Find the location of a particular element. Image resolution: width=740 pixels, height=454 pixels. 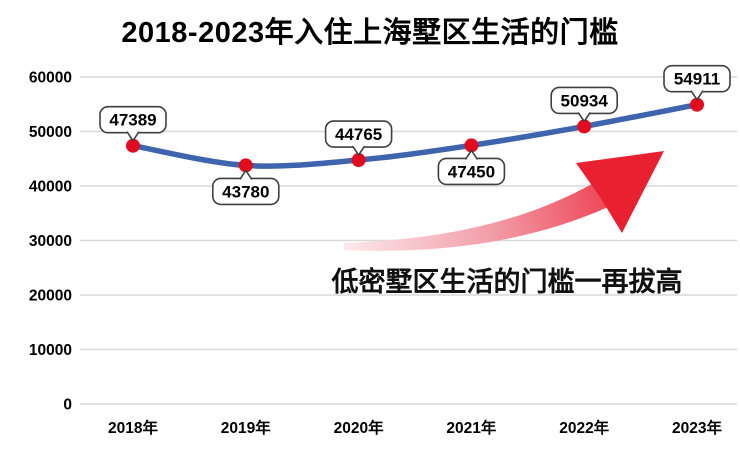

y-axis-tick-label: 0 is located at coordinates (67, 405).